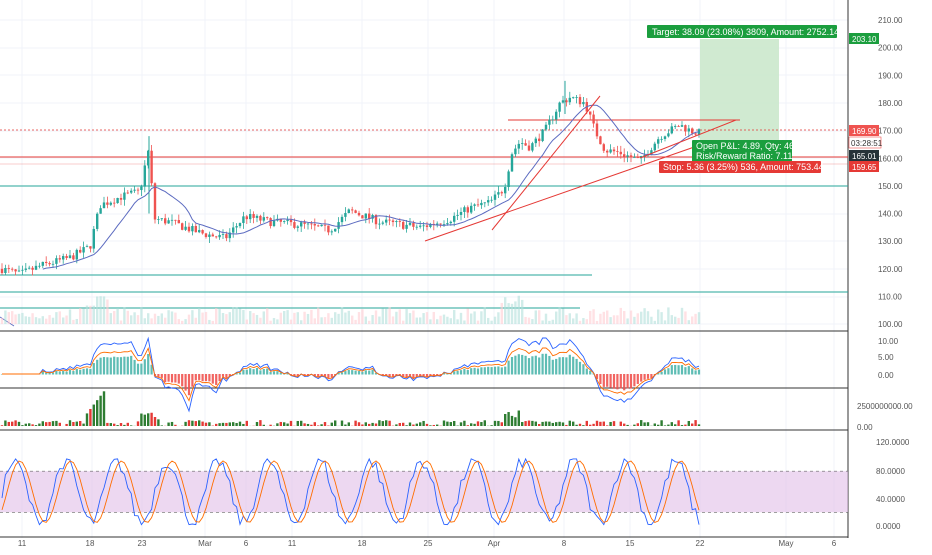 This screenshot has width=932, height=555. What do you see at coordinates (546, 163) in the screenshot?
I see `trendline-steep` at bounding box center [546, 163].